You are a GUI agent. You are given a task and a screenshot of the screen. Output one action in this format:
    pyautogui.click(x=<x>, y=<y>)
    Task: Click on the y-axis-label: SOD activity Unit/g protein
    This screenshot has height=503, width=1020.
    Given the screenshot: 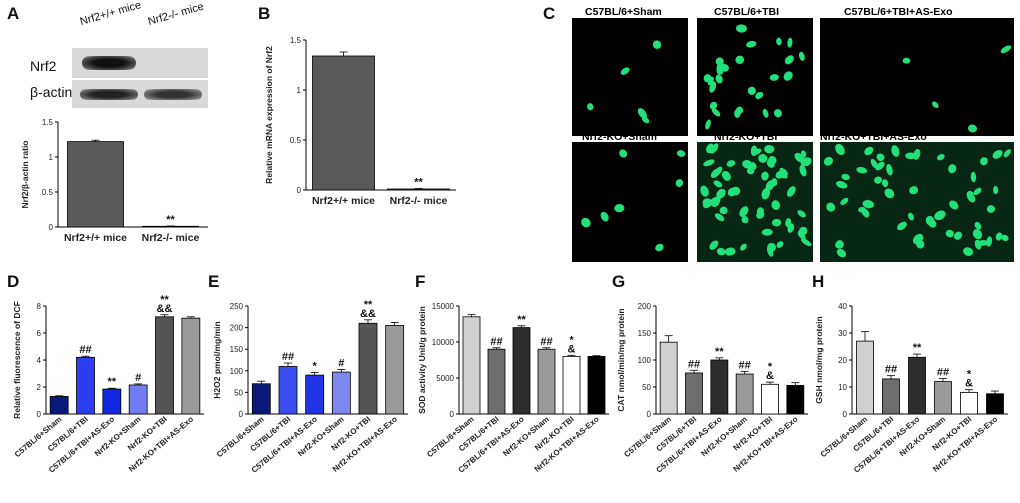 What is the action you would take?
    pyautogui.click(x=422, y=360)
    